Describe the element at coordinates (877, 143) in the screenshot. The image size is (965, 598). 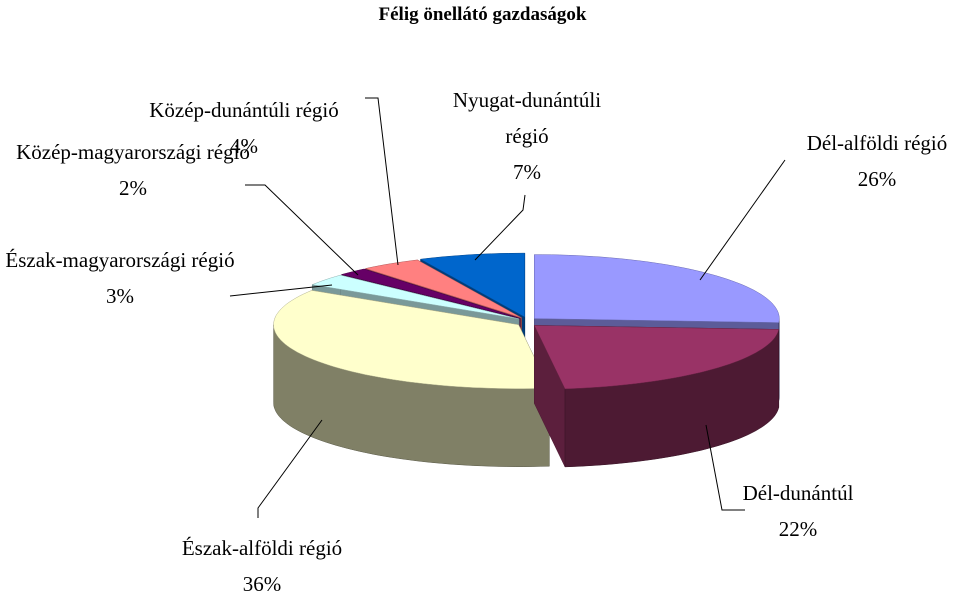
I see `category-label: Dél-alföldi régió` at that location.